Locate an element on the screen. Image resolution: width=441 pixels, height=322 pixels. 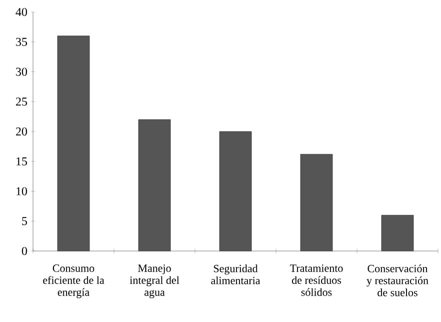
y-tick-label: 20 is located at coordinates (22, 131).